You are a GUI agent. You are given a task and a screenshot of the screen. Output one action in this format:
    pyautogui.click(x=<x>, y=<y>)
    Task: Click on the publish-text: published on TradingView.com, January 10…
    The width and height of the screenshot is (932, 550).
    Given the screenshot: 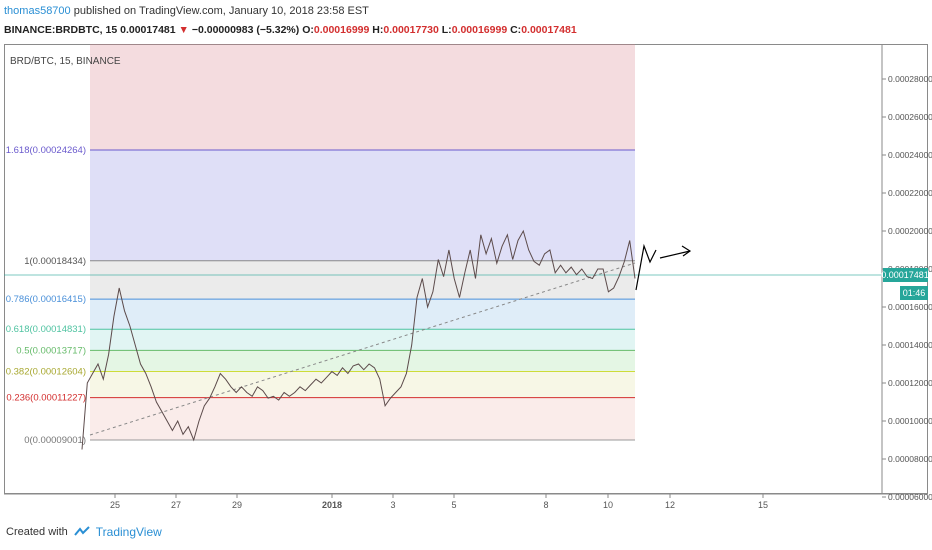 What is the action you would take?
    pyautogui.click(x=221, y=11)
    